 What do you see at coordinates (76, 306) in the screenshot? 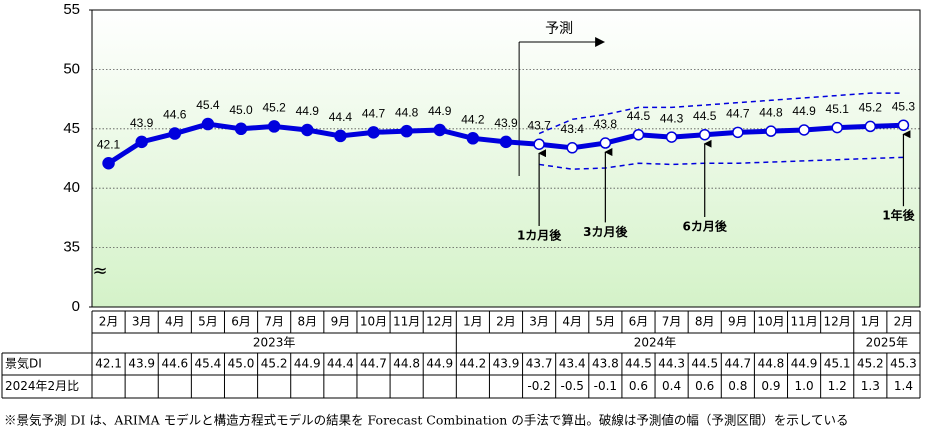
I see `y-tick-label: 0` at bounding box center [76, 306].